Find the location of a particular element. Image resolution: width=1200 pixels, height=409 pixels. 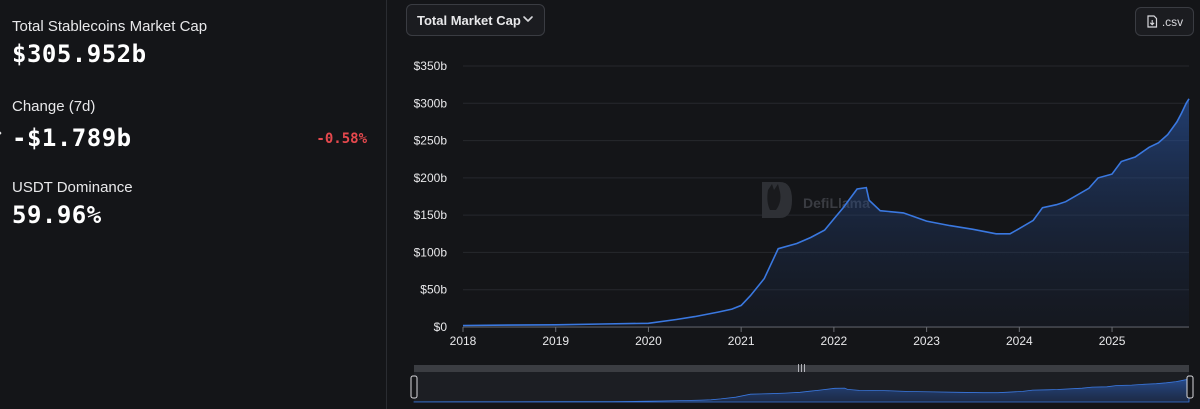

market-cap-value: $305.952b is located at coordinates (79, 54).